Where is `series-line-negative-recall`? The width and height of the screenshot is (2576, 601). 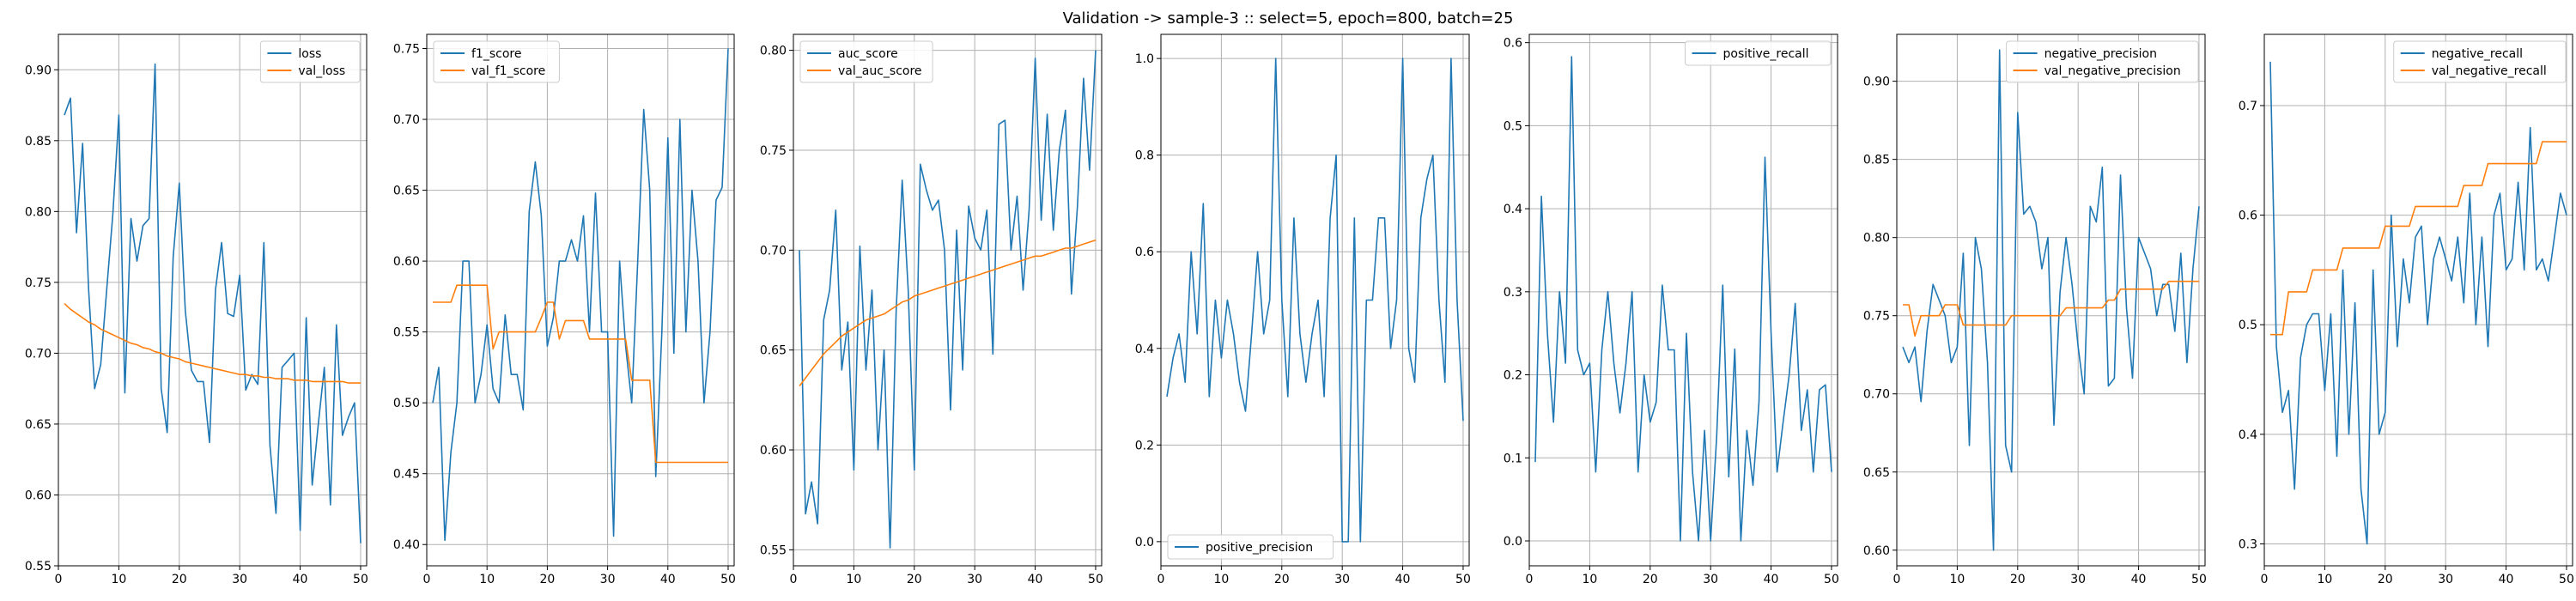
series-line-negative-recall is located at coordinates (2418, 303).